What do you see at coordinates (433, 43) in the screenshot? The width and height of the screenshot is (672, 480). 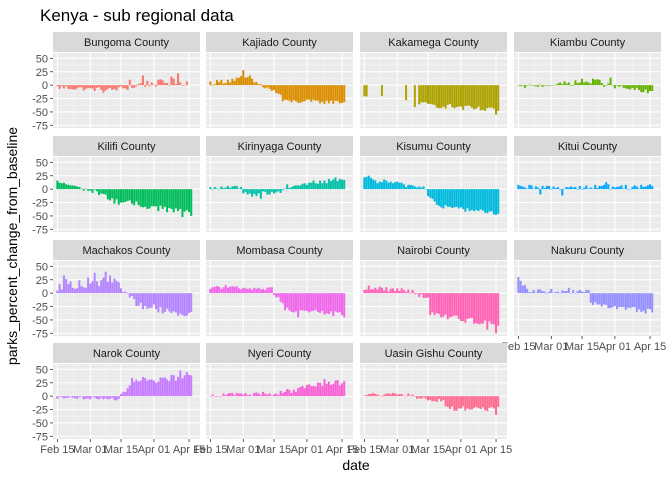 I see `facet-strip-label: Kakamega County` at bounding box center [433, 43].